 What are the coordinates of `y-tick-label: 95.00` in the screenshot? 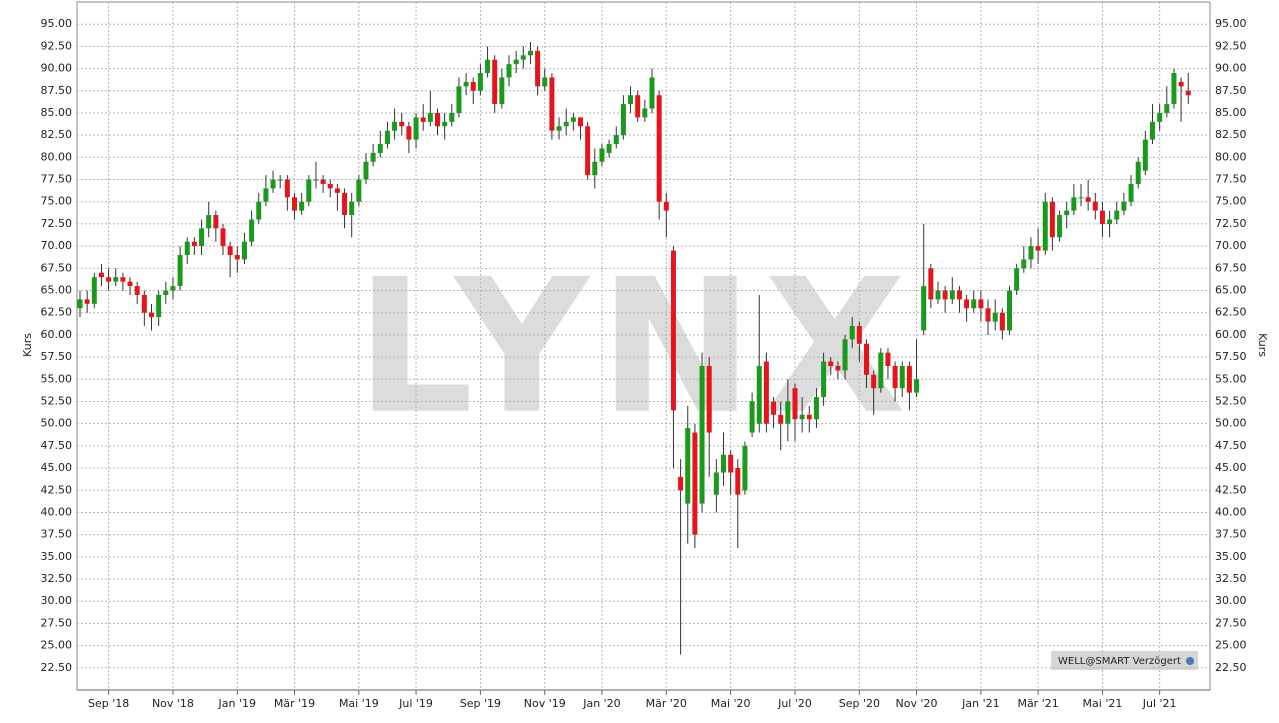 It's located at (57, 23).